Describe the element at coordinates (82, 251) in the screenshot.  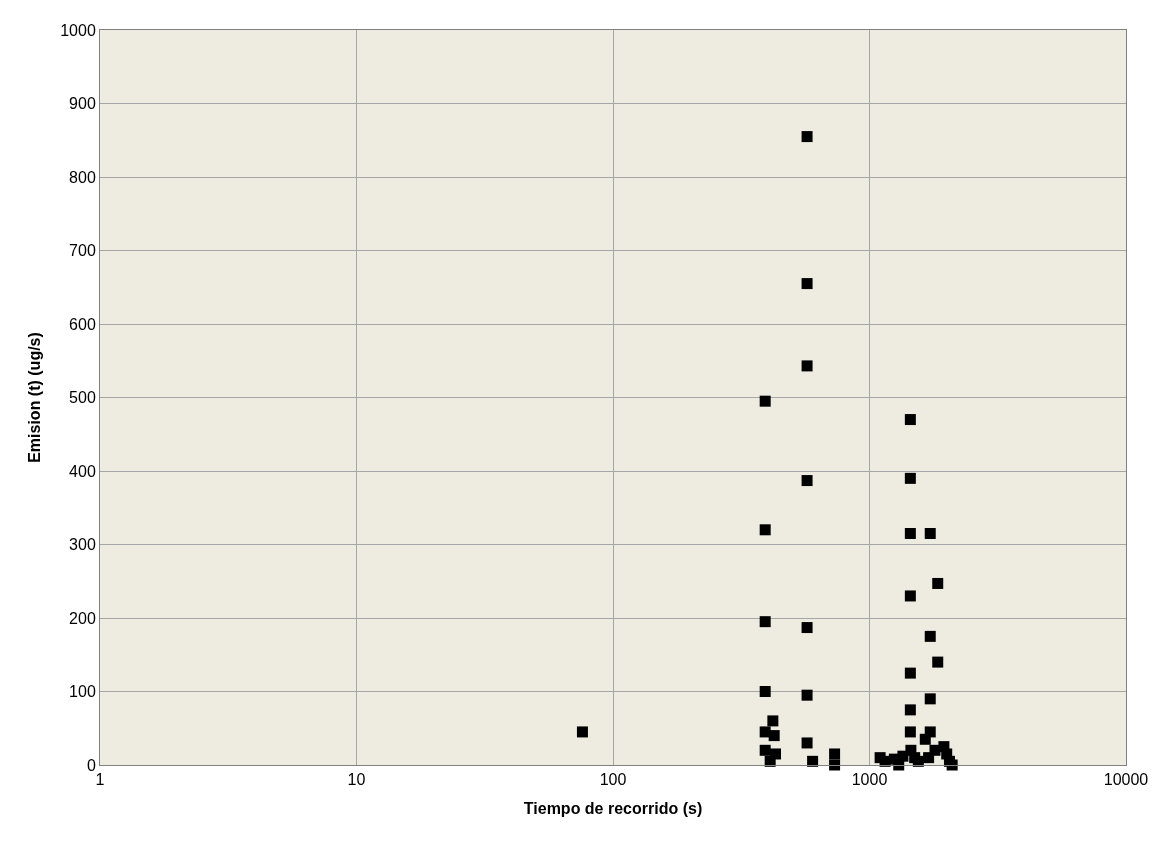
I see `y-tick-label: 700` at that location.